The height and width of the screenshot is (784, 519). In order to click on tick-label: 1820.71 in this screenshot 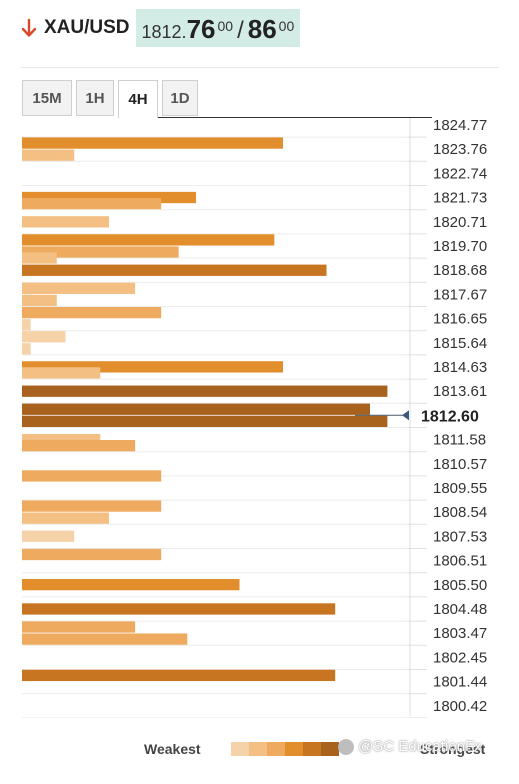, I will do `click(460, 222)`.